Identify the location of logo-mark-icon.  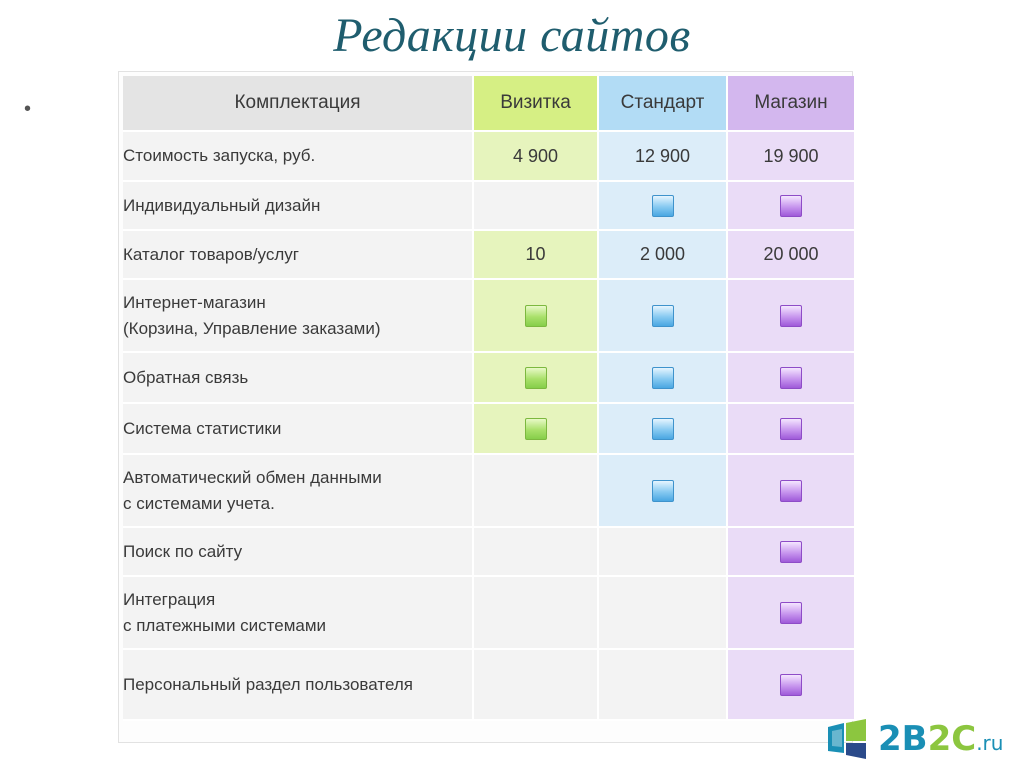
(847, 739).